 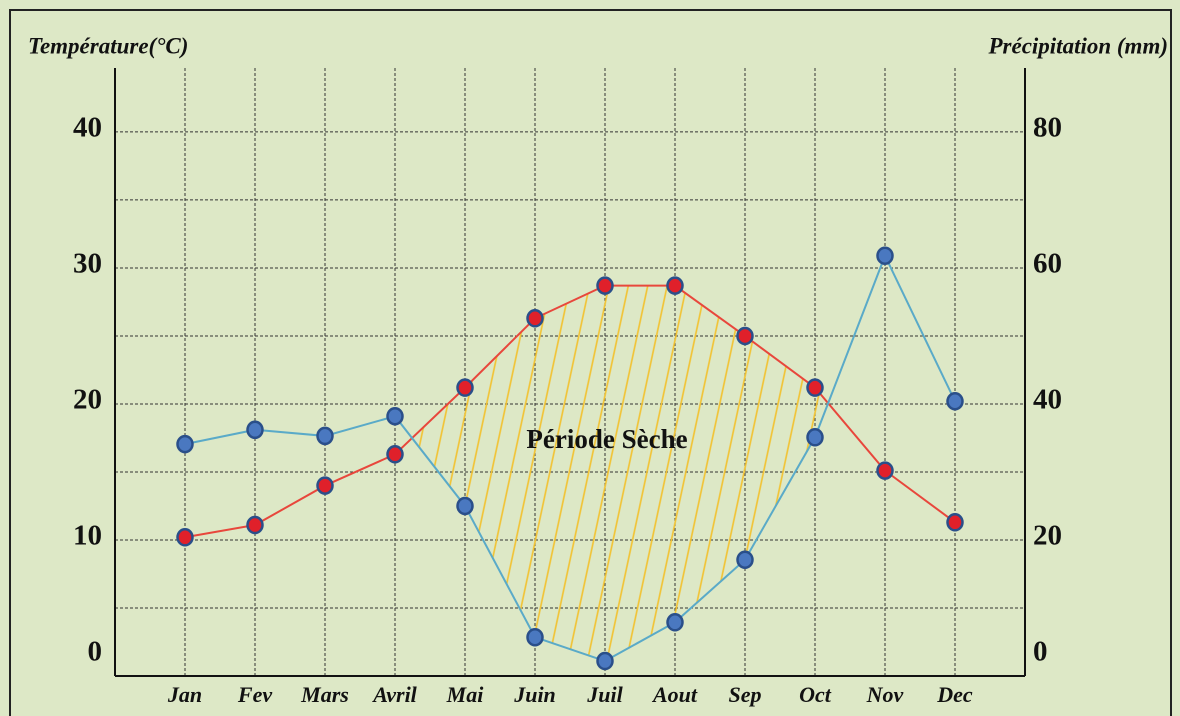 What do you see at coordinates (324, 694) in the screenshot?
I see `x-tick-label: Mars` at bounding box center [324, 694].